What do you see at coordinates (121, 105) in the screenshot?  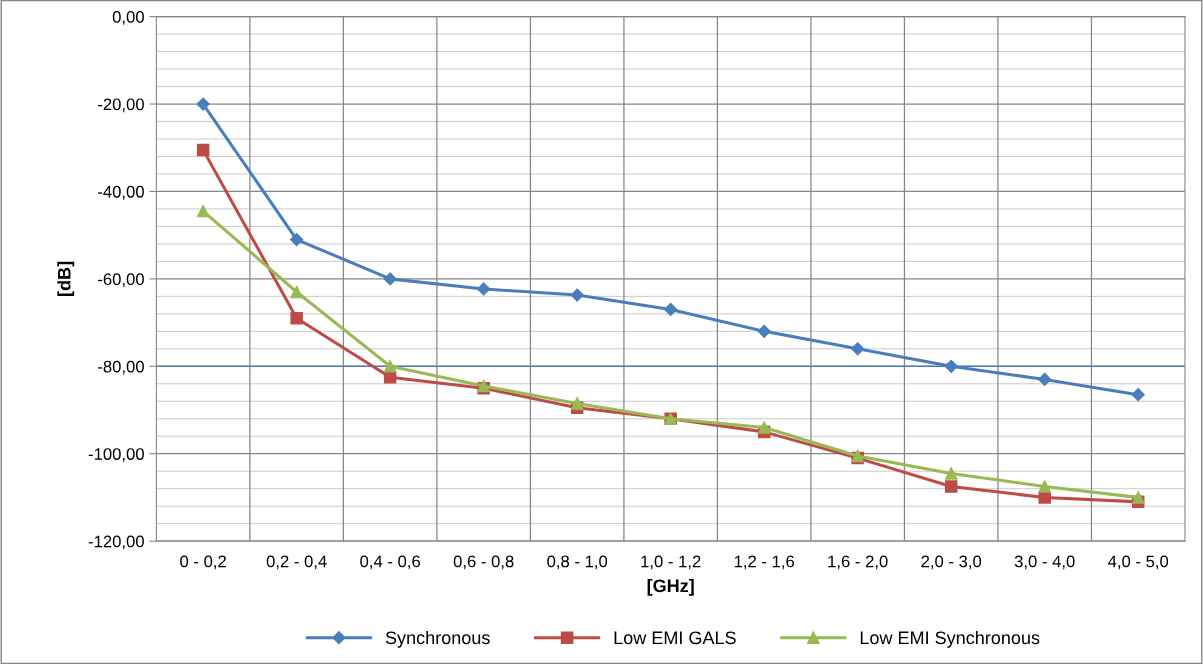 I see `y-tick-label: -20,00` at bounding box center [121, 105].